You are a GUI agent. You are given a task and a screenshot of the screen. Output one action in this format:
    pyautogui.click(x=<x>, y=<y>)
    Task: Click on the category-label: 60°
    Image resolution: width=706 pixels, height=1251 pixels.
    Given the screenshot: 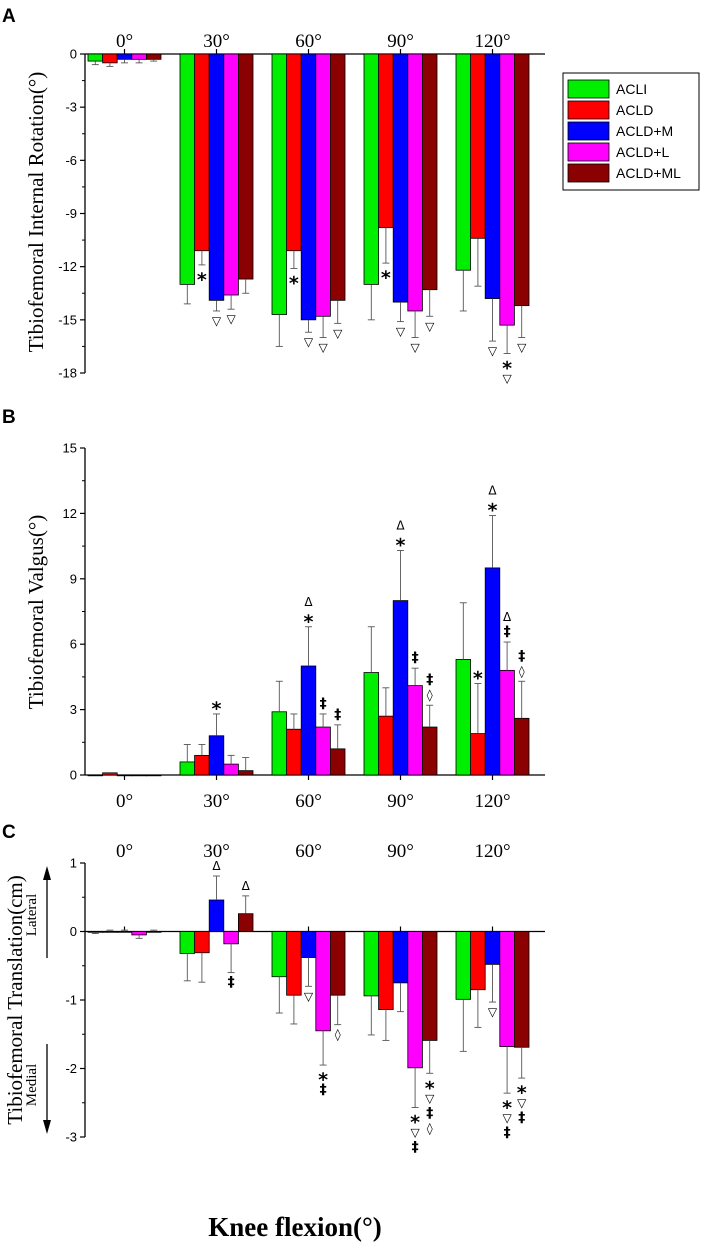 What is the action you would take?
    pyautogui.click(x=308, y=851)
    